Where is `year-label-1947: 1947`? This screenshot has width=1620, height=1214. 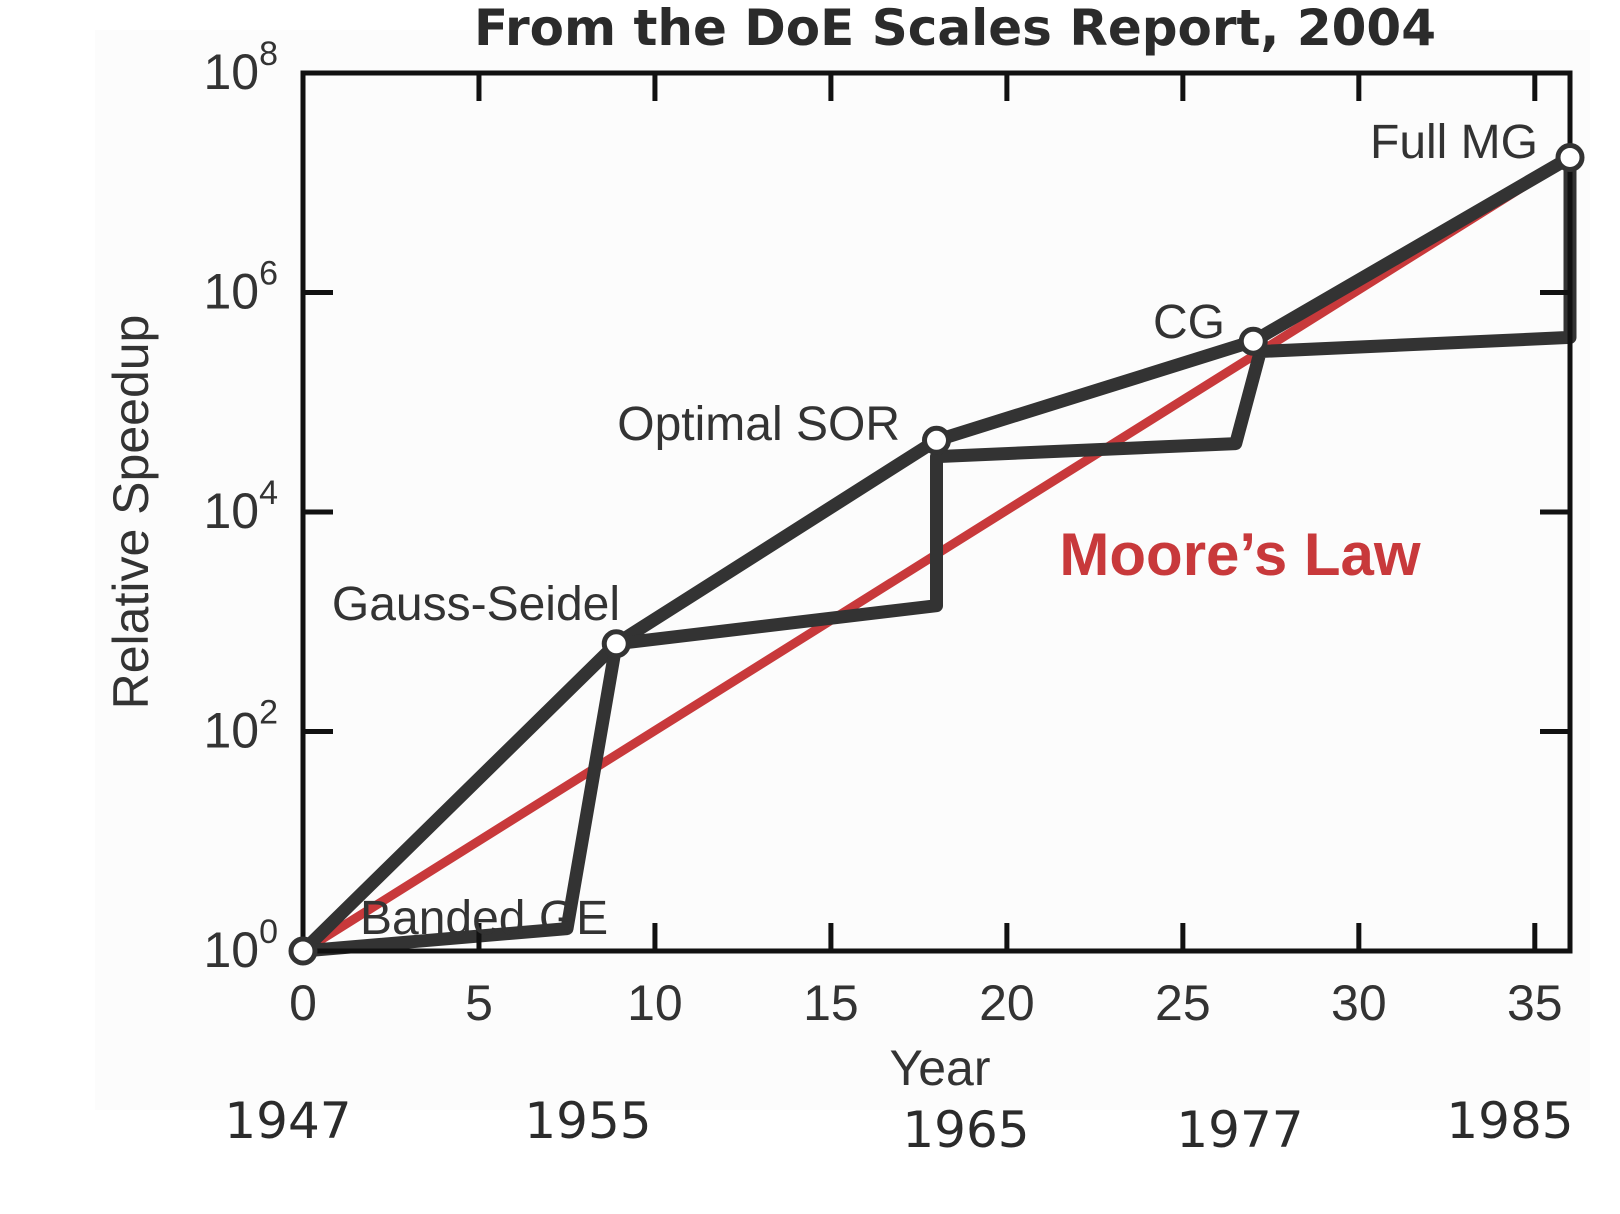
year-label-1947: 1947 is located at coordinates (287, 1121).